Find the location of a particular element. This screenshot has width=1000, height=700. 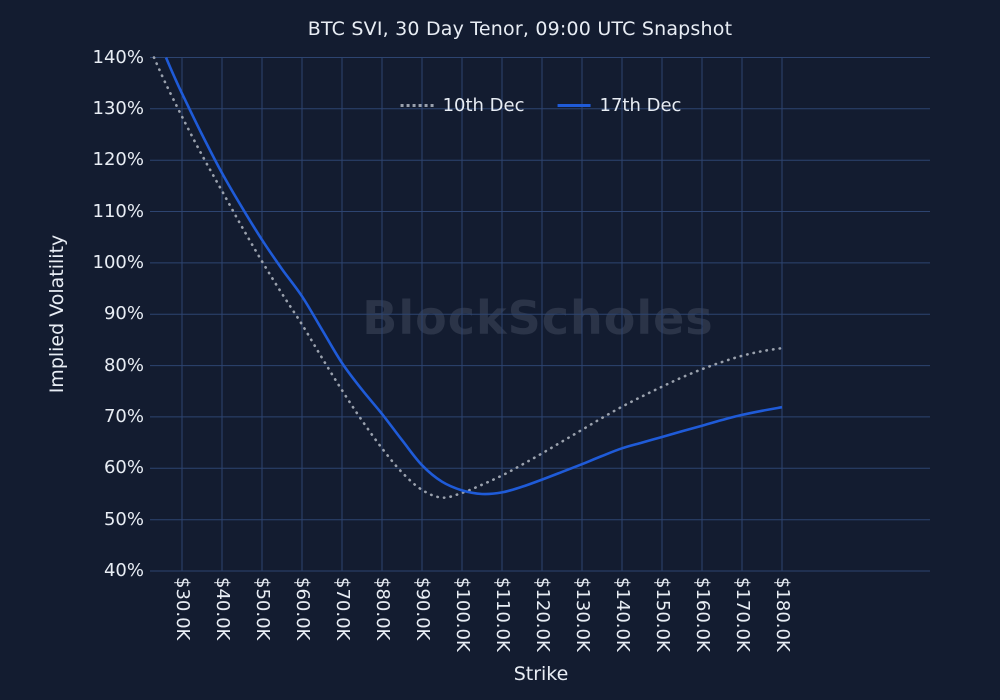

blockscholes-watermark: BlockScholes is located at coordinates (538, 318).